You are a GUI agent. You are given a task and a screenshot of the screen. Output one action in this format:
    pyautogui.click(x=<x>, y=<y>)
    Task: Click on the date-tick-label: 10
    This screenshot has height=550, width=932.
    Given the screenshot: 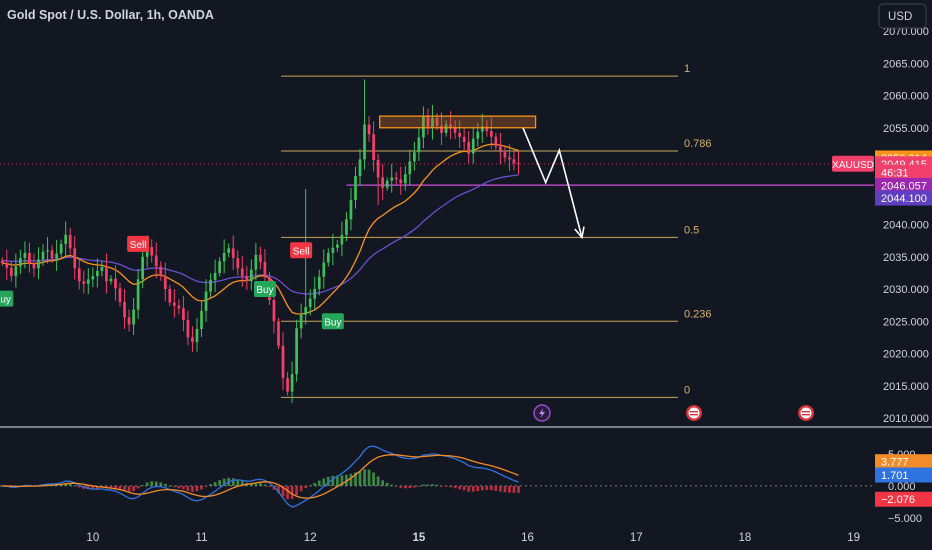 What is the action you would take?
    pyautogui.click(x=92, y=538)
    